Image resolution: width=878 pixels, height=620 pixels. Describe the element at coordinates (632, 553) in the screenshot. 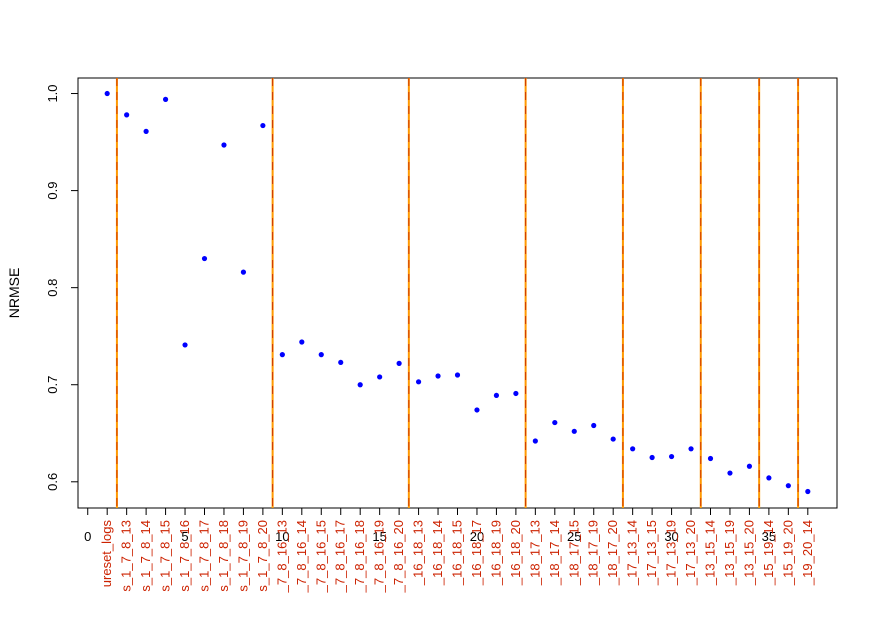

I see `x-category-label: _17_13_14` at that location.